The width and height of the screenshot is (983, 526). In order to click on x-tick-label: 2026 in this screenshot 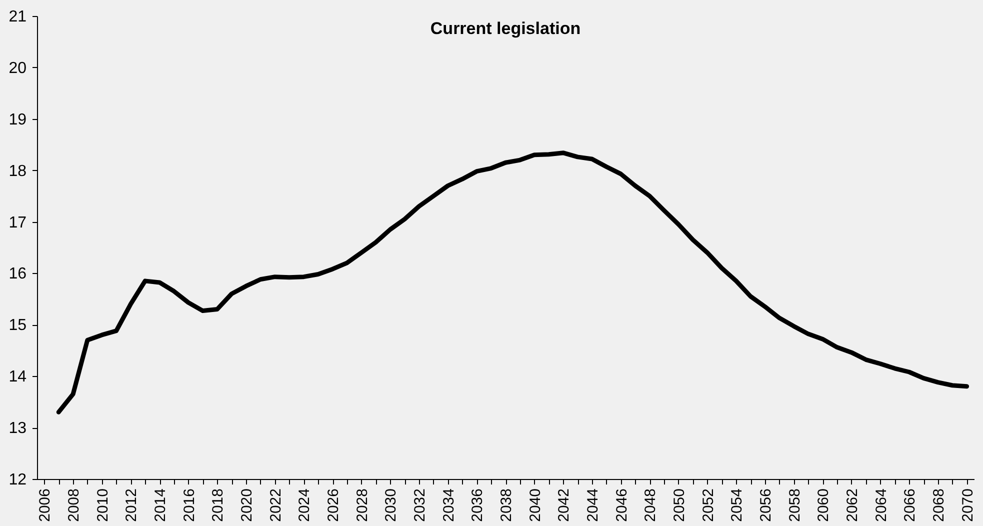, I will do `click(333, 505)`.